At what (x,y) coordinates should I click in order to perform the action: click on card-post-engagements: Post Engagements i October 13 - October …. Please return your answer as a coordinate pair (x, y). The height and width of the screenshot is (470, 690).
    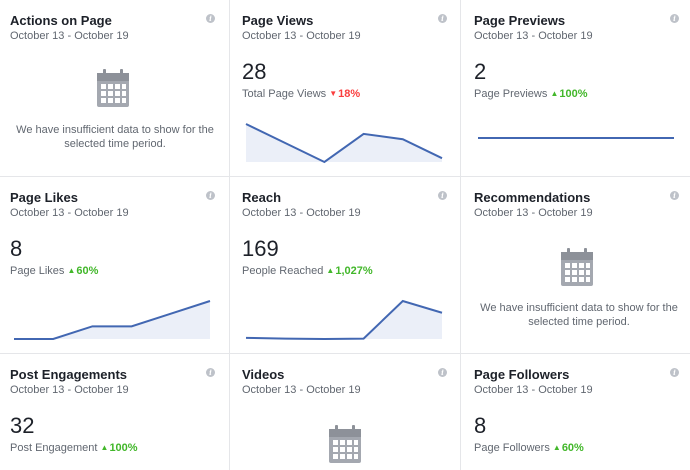
    Looking at the image, I should click on (115, 412).